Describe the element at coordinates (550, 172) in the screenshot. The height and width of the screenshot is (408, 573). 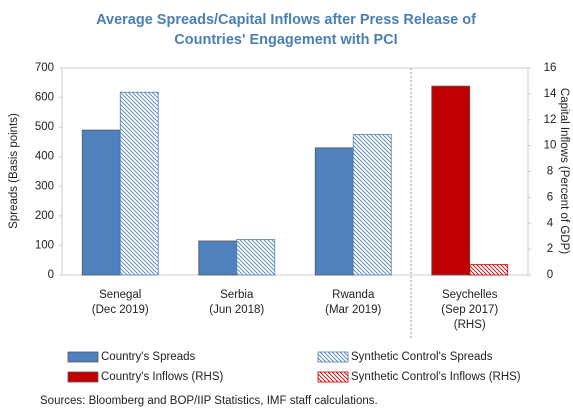
I see `y2-tick-label: 8` at that location.